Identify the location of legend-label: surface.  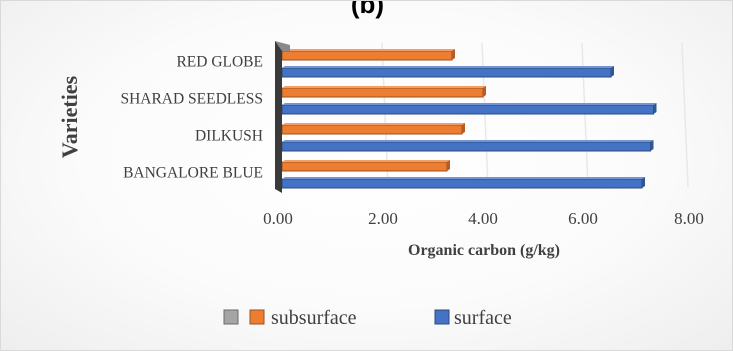
(483, 318).